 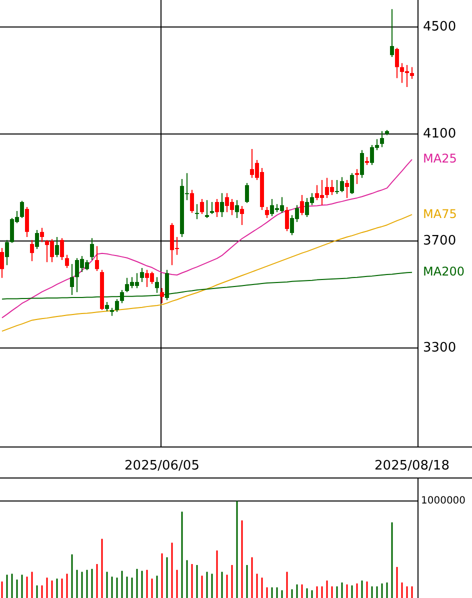 I want to click on y-tick-label: 4500, so click(x=439, y=27).